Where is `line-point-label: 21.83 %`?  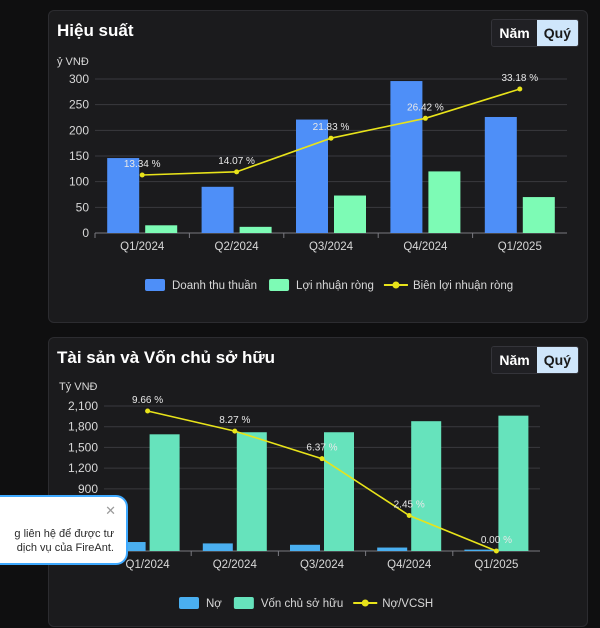
line-point-label: 21.83 % is located at coordinates (331, 127).